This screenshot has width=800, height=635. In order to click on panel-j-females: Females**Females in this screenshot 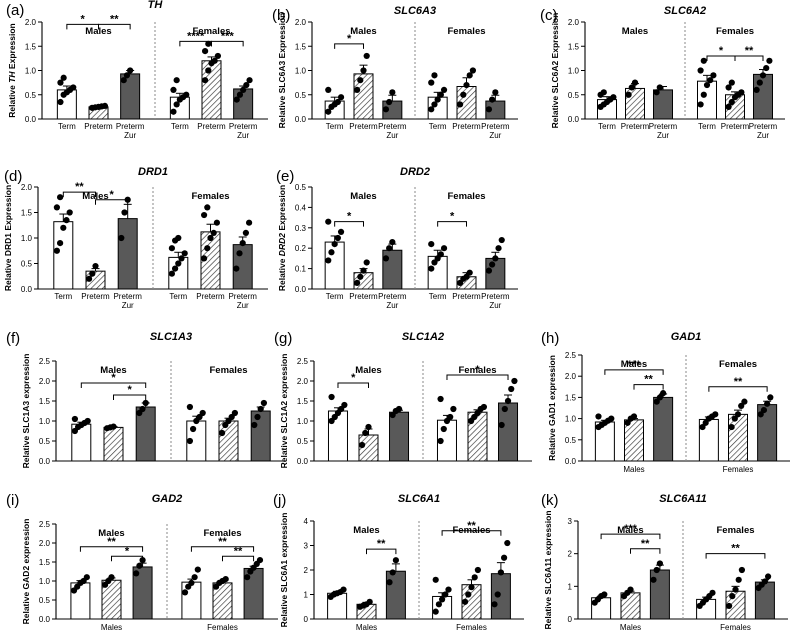, I will do `click(471, 576)`.